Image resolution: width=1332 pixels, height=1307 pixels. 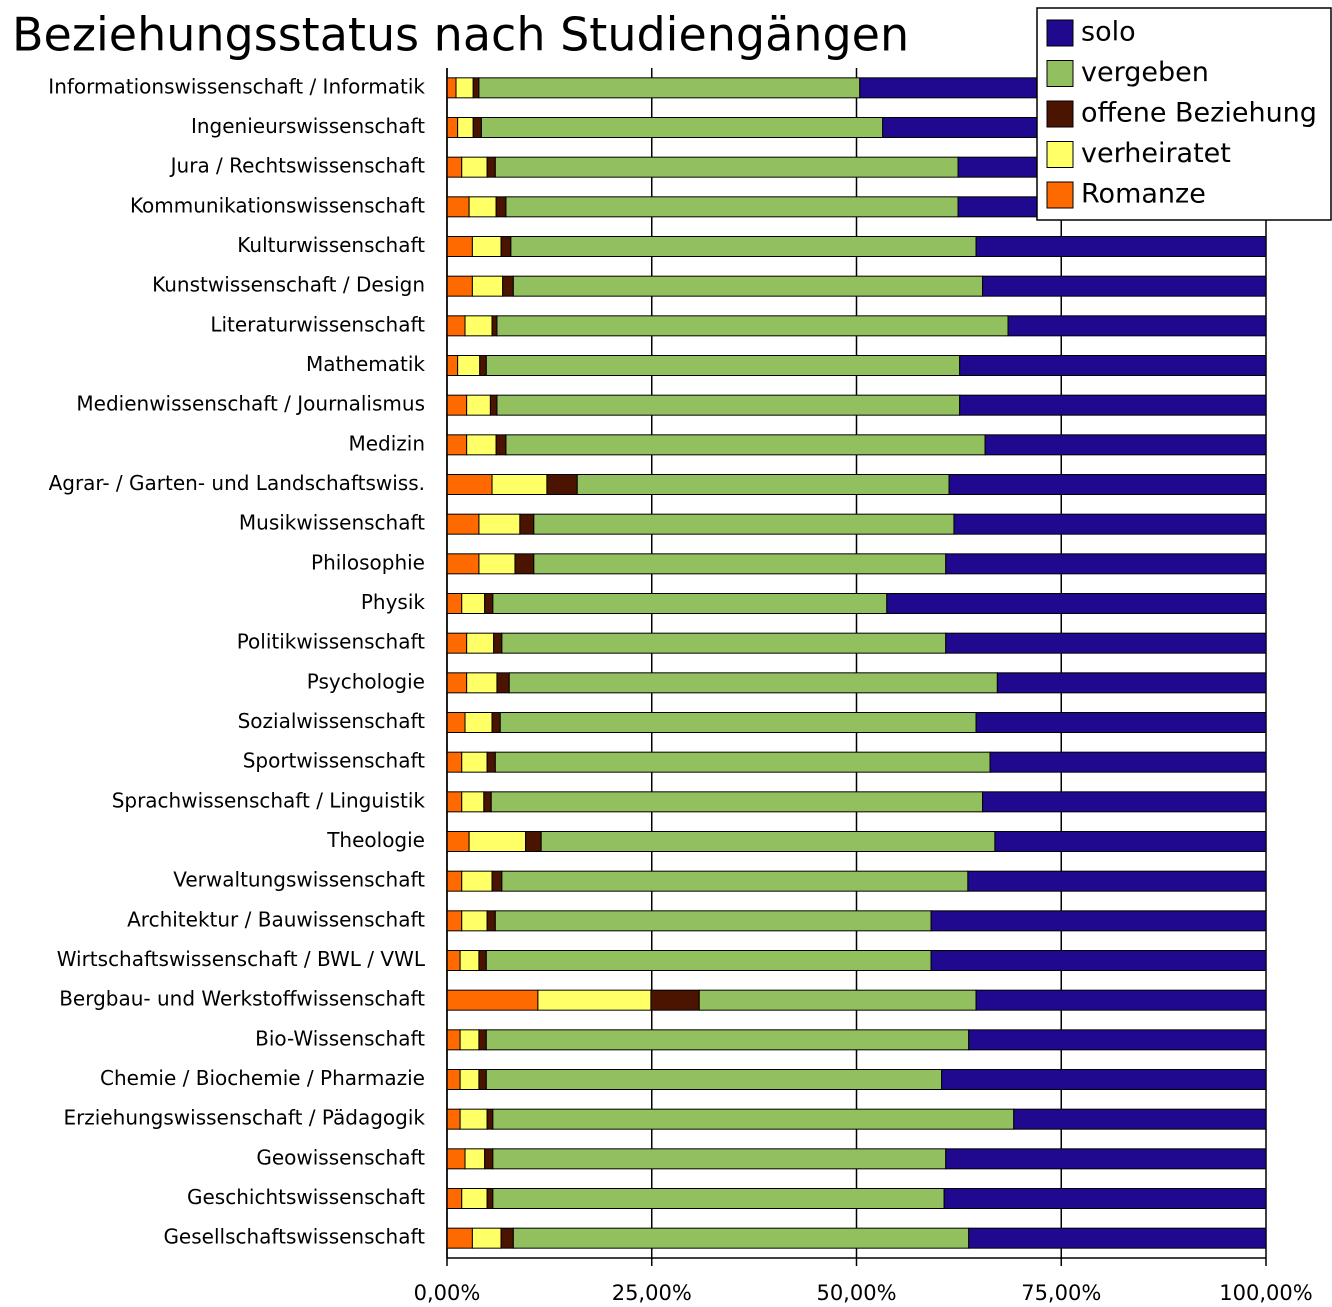 I want to click on y-tick-label: Sprachwissenschaft / Linguistik, so click(x=269, y=800).